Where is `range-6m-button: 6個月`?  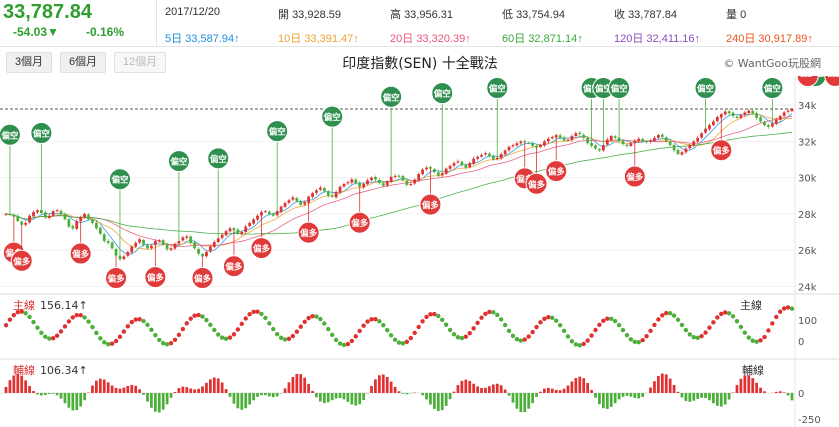
range-6m-button: 6個月 is located at coordinates (83, 62).